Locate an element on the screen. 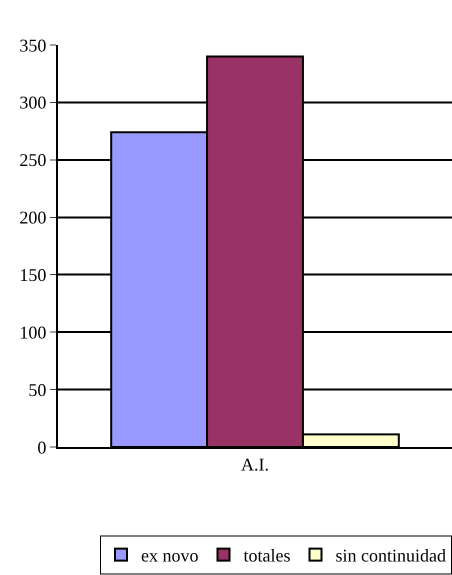 The width and height of the screenshot is (452, 575). y-tick-label: 0 is located at coordinates (41, 447).